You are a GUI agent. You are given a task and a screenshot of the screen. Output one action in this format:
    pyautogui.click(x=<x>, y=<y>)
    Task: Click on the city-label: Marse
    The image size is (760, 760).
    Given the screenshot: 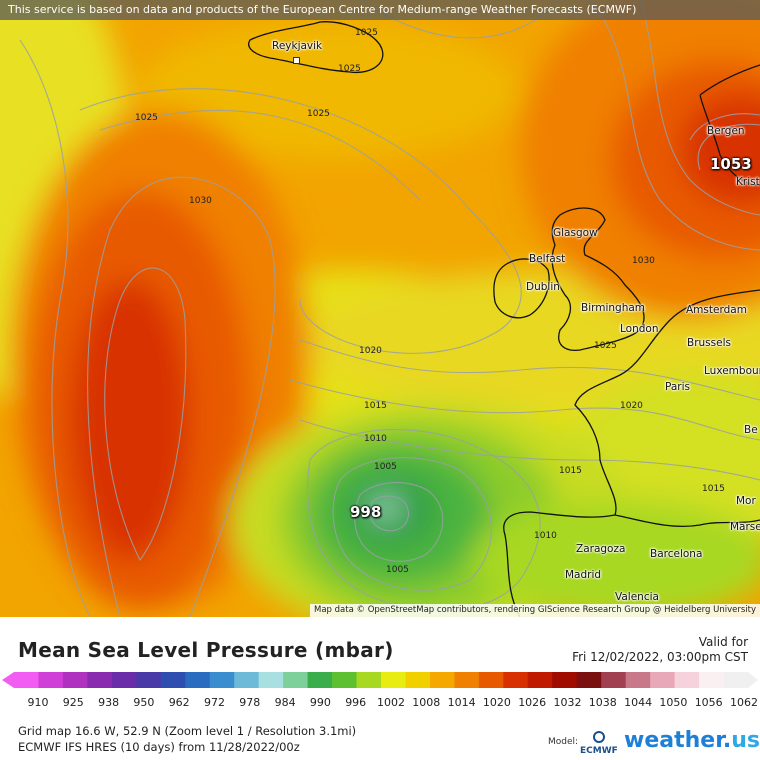 What is the action you would take?
    pyautogui.click(x=745, y=527)
    